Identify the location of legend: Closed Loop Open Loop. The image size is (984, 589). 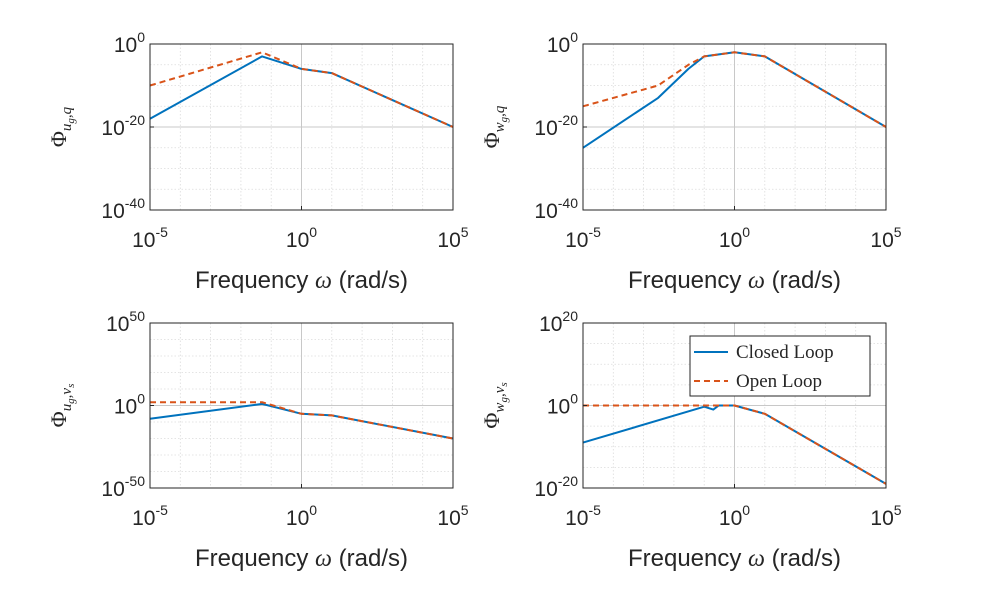
(780, 366).